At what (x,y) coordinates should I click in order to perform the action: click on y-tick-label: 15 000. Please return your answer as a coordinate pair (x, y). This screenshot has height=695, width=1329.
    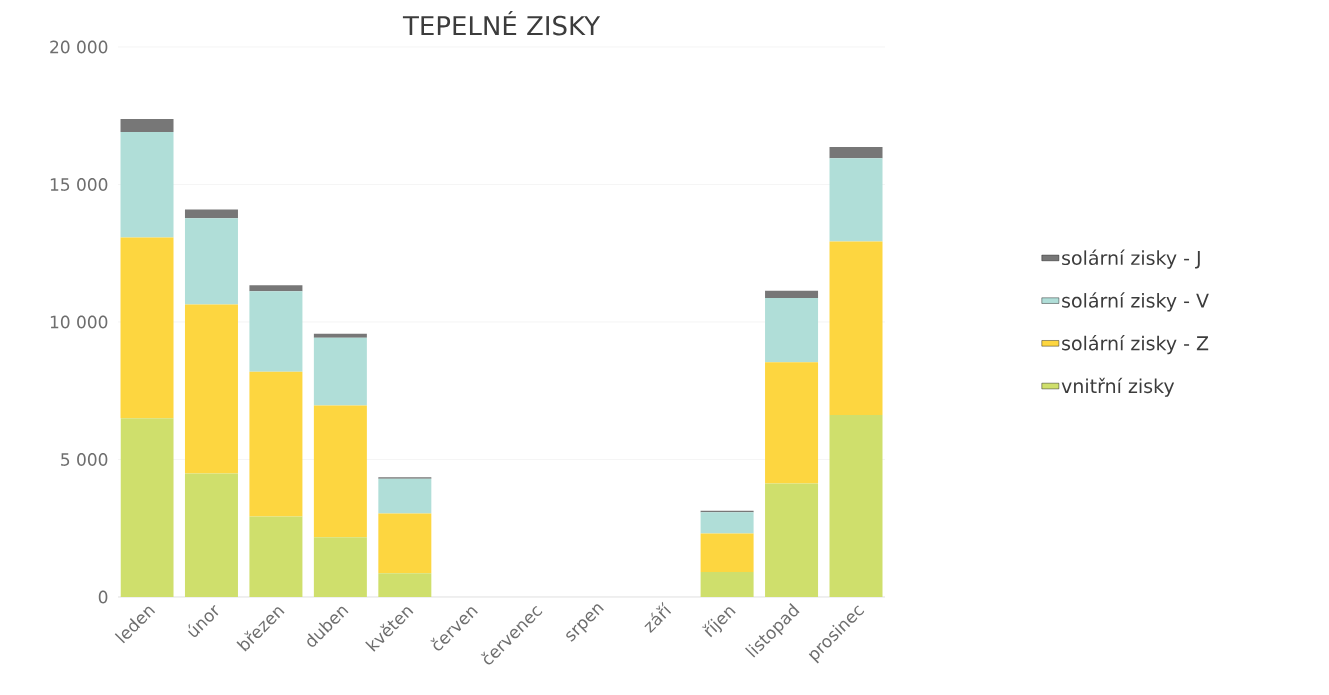
    Looking at the image, I should click on (79, 184).